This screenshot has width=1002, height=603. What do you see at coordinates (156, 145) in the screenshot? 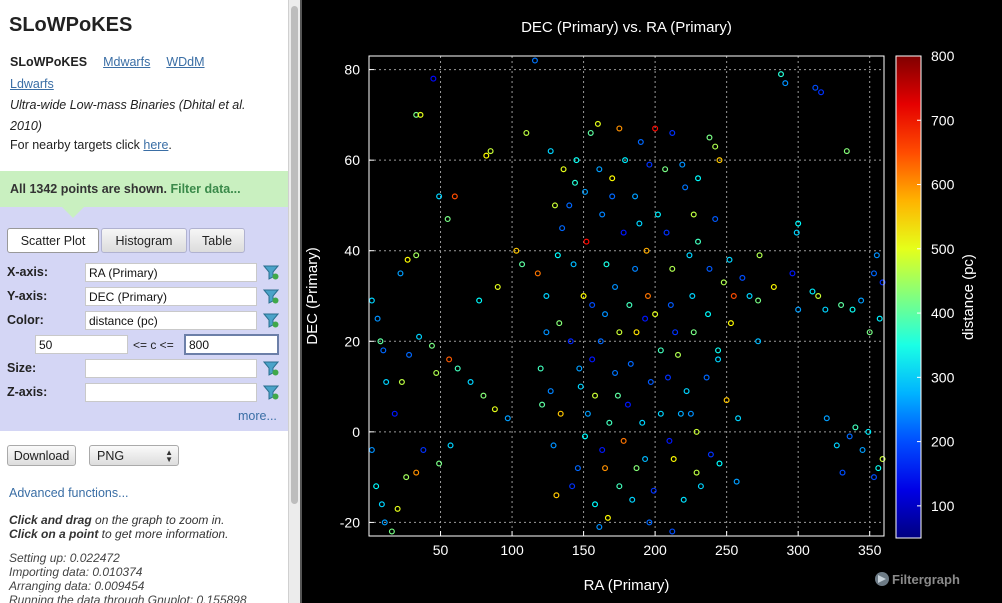
I see `nearby-link: here` at bounding box center [156, 145].